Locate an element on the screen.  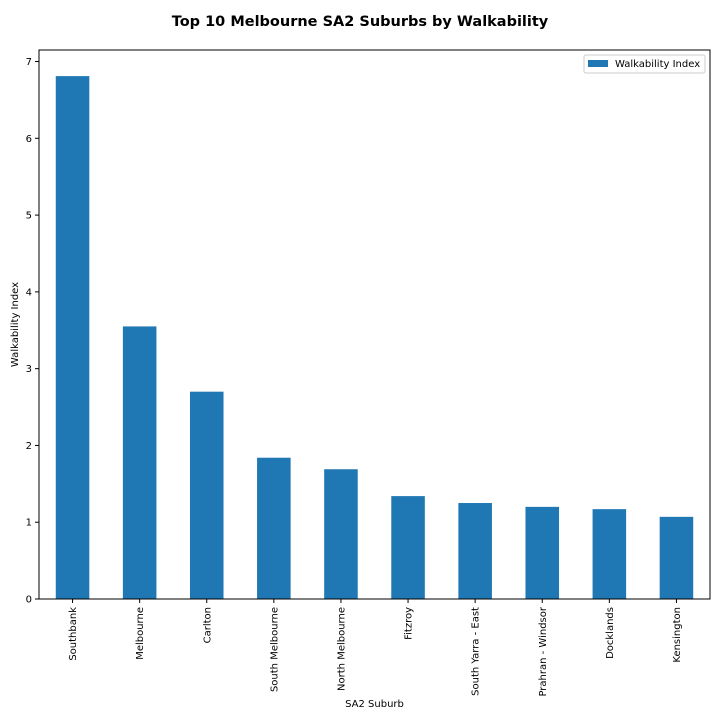
legend: Walkability Index is located at coordinates (644, 64).